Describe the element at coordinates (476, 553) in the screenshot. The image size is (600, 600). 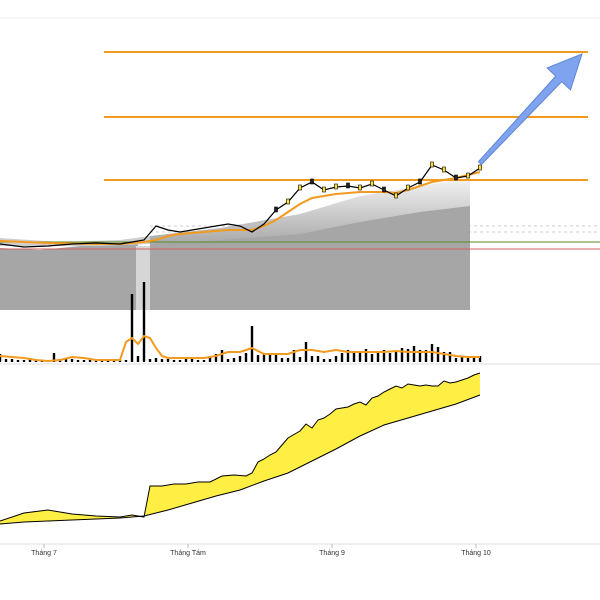
I see `x-tick-label: Tháng 10` at that location.